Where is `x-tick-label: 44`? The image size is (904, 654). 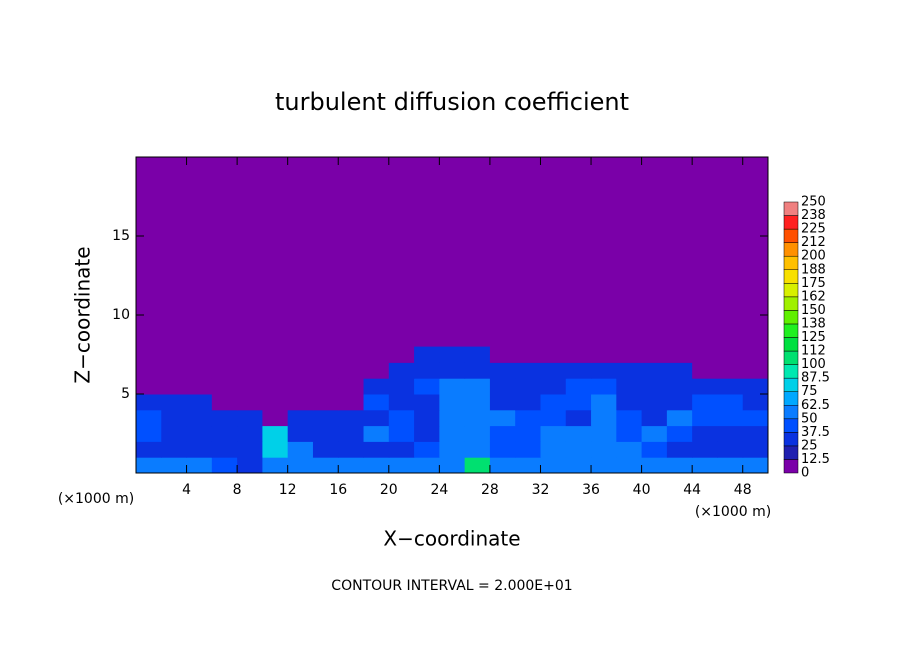
x-tick-label: 44 is located at coordinates (692, 490).